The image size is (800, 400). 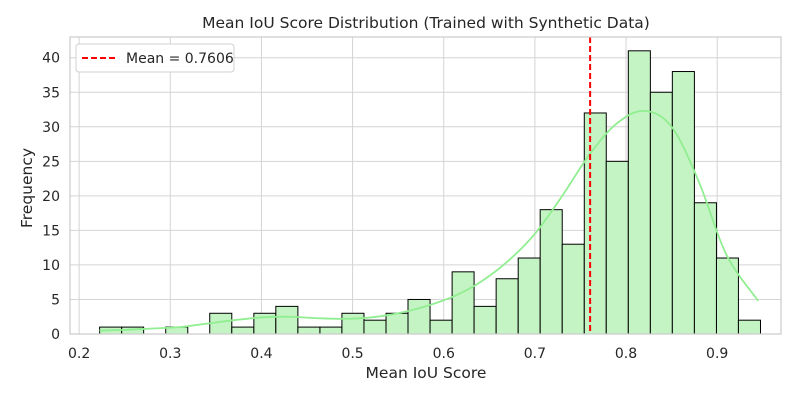 I want to click on y-axis-label: Frequency, so click(x=27, y=188).